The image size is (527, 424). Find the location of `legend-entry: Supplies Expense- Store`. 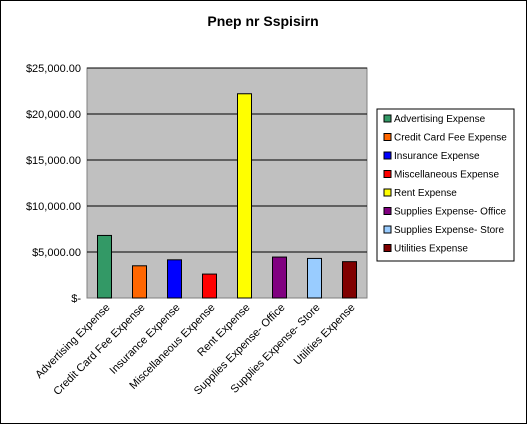

legend-entry: Supplies Expense- Store is located at coordinates (449, 230).